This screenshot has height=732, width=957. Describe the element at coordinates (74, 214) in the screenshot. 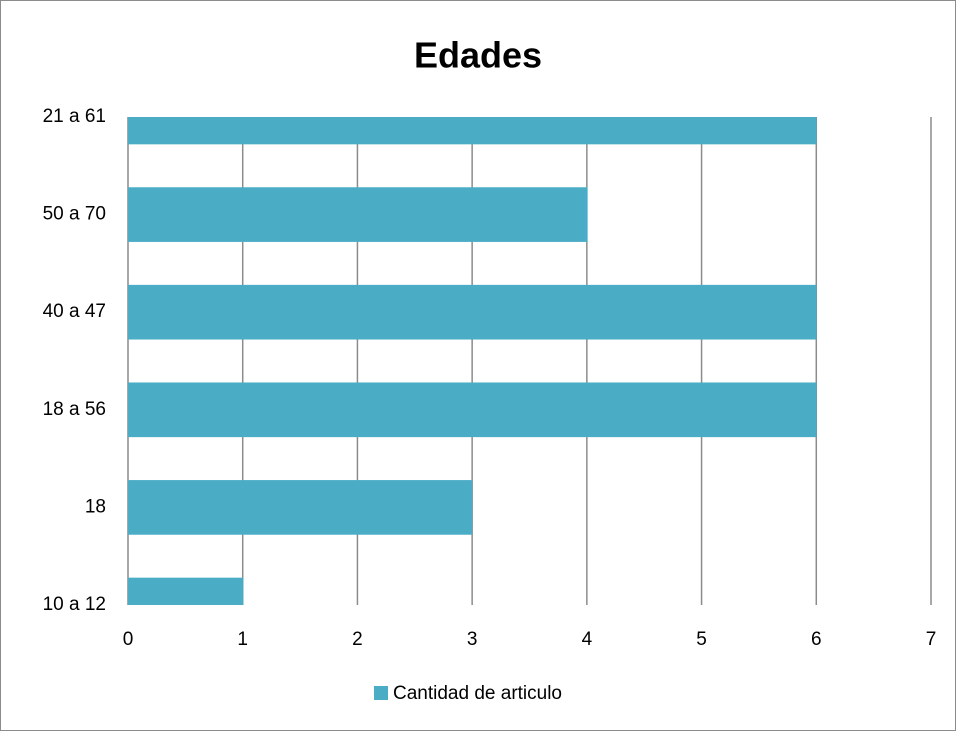

I see `y-tick-label: 50 a 70` at that location.